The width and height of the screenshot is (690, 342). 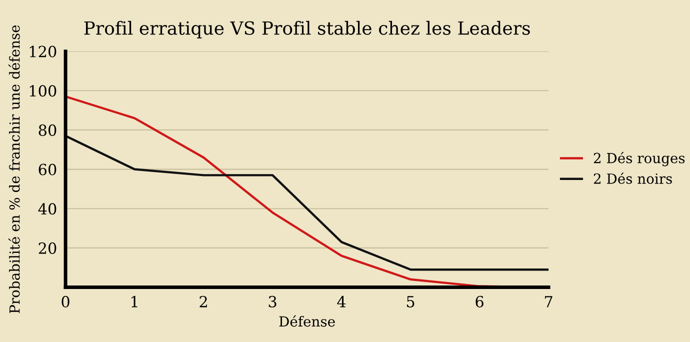 I want to click on y-axis-title: Probabilité en % de franchir une défense, so click(x=14, y=169).